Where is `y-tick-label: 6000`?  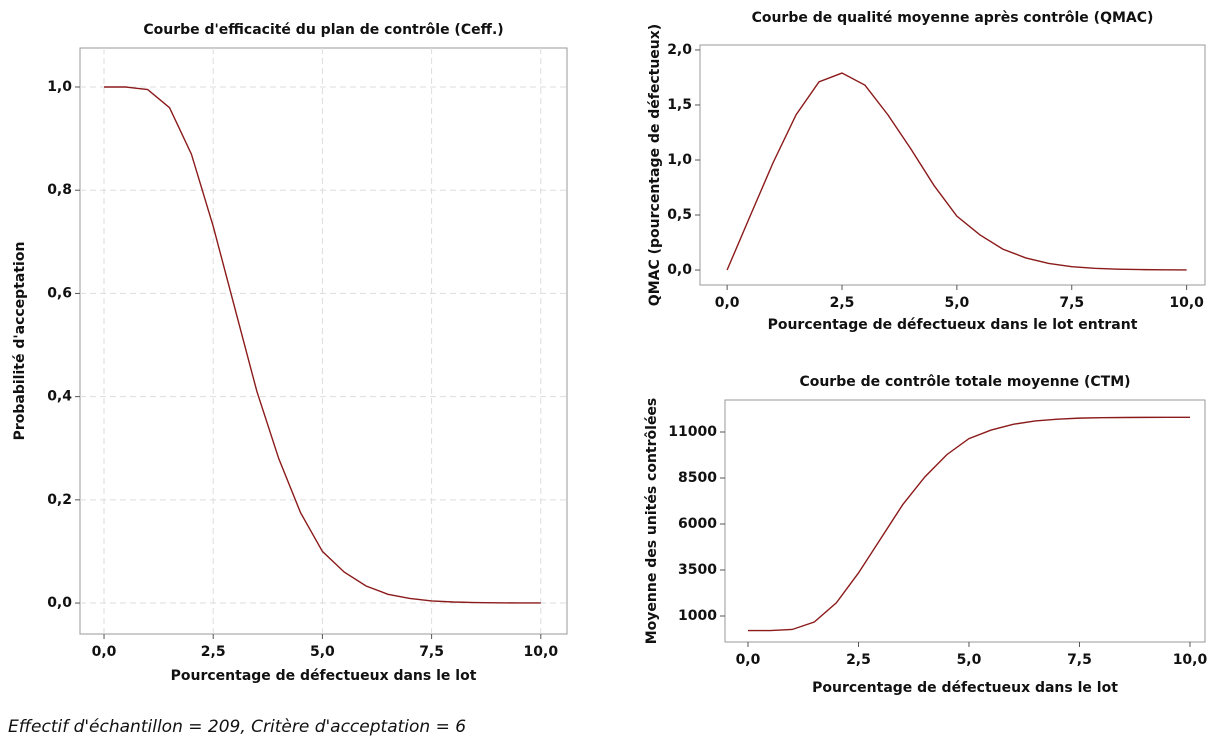 y-tick-label: 6000 is located at coordinates (697, 524).